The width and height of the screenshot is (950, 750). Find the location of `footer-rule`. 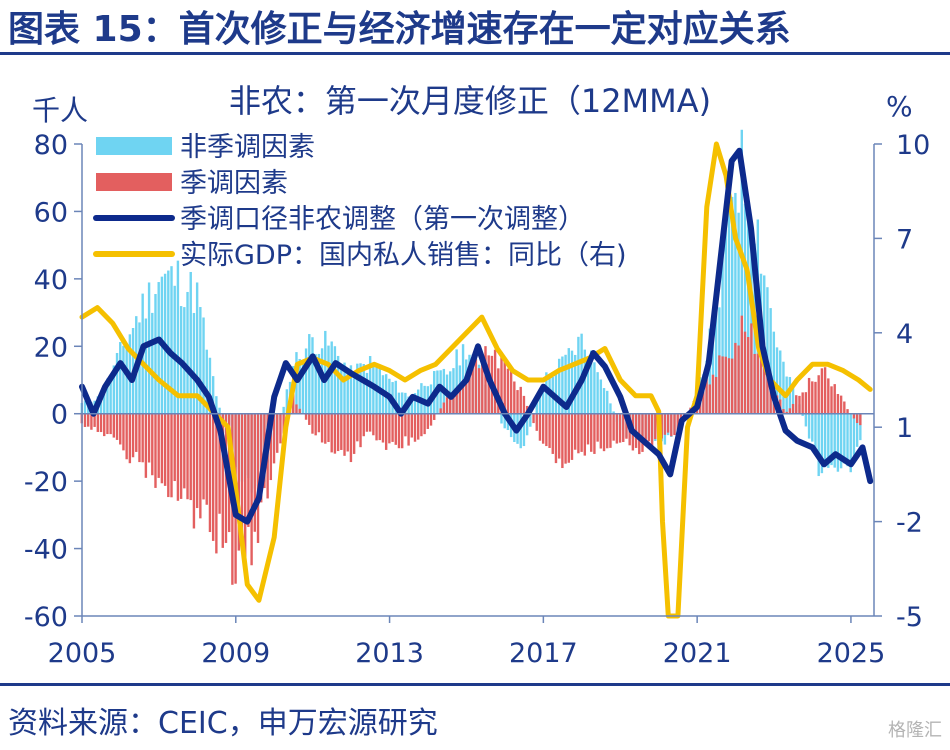

footer-rule is located at coordinates (475, 684).